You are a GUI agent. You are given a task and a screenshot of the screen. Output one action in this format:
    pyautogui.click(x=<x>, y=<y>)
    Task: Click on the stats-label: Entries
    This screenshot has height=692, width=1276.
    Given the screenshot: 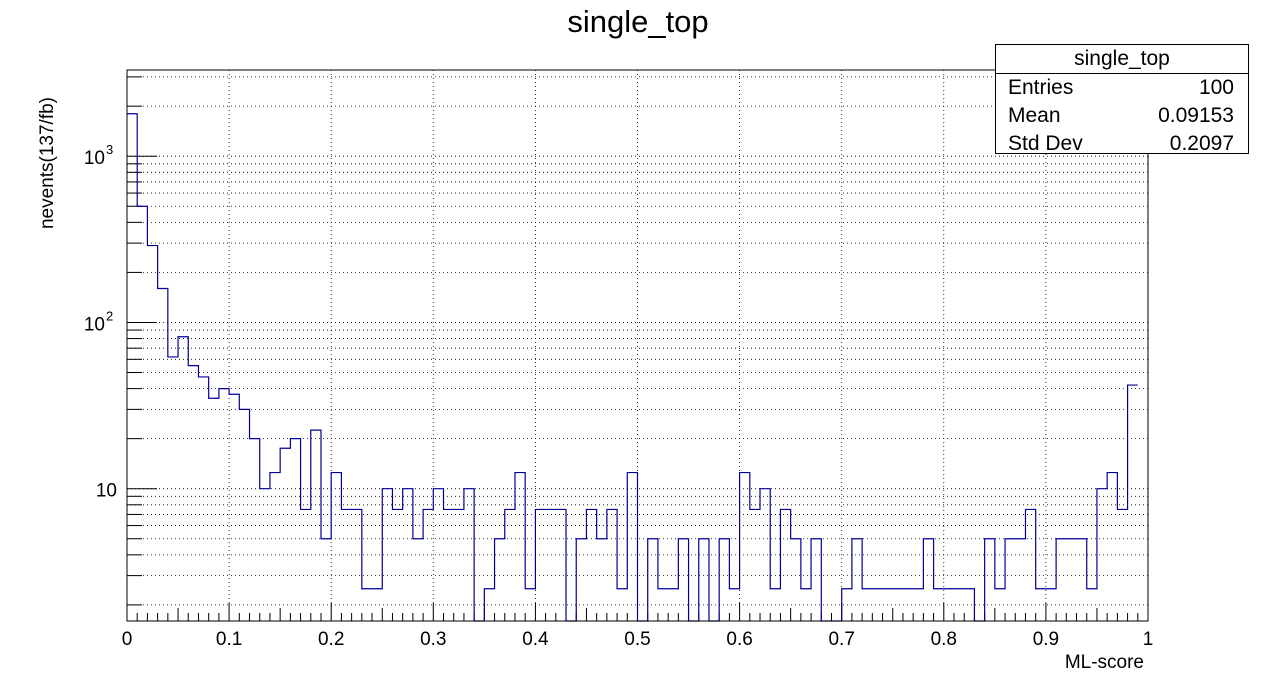 What is the action you would take?
    pyautogui.click(x=1041, y=87)
    